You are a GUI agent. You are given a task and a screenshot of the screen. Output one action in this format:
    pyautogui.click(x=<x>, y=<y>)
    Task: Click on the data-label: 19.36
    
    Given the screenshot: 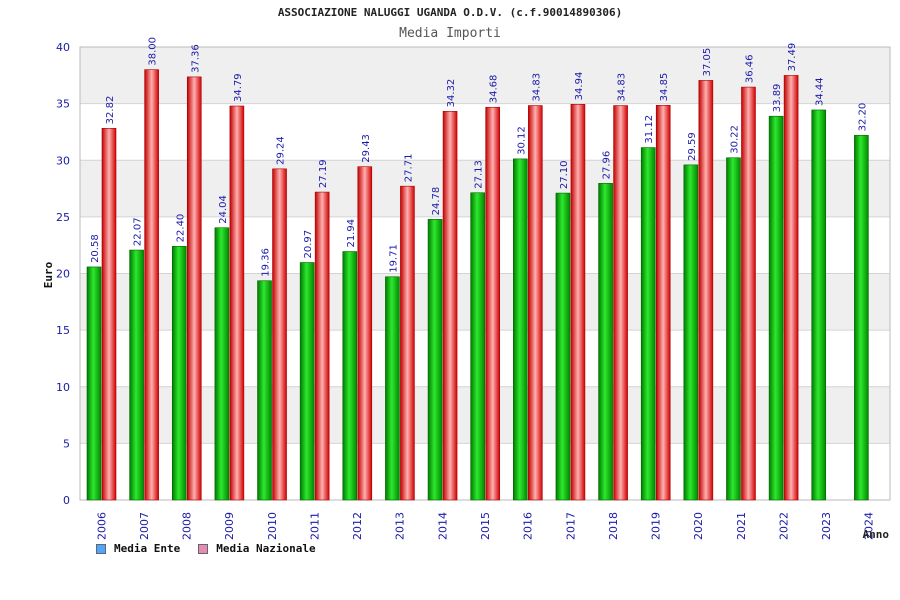 What is the action you would take?
    pyautogui.click(x=266, y=262)
    